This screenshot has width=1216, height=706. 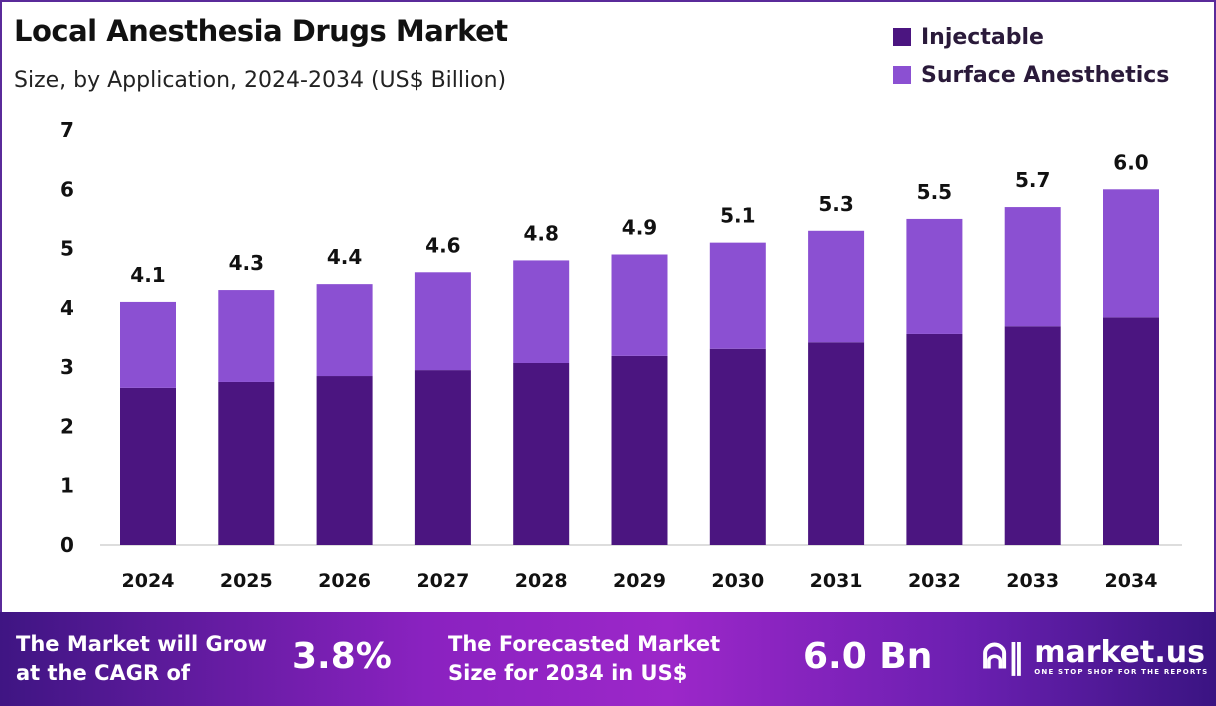 What do you see at coordinates (148, 581) in the screenshot?
I see `x-tick-label: 2024` at bounding box center [148, 581].